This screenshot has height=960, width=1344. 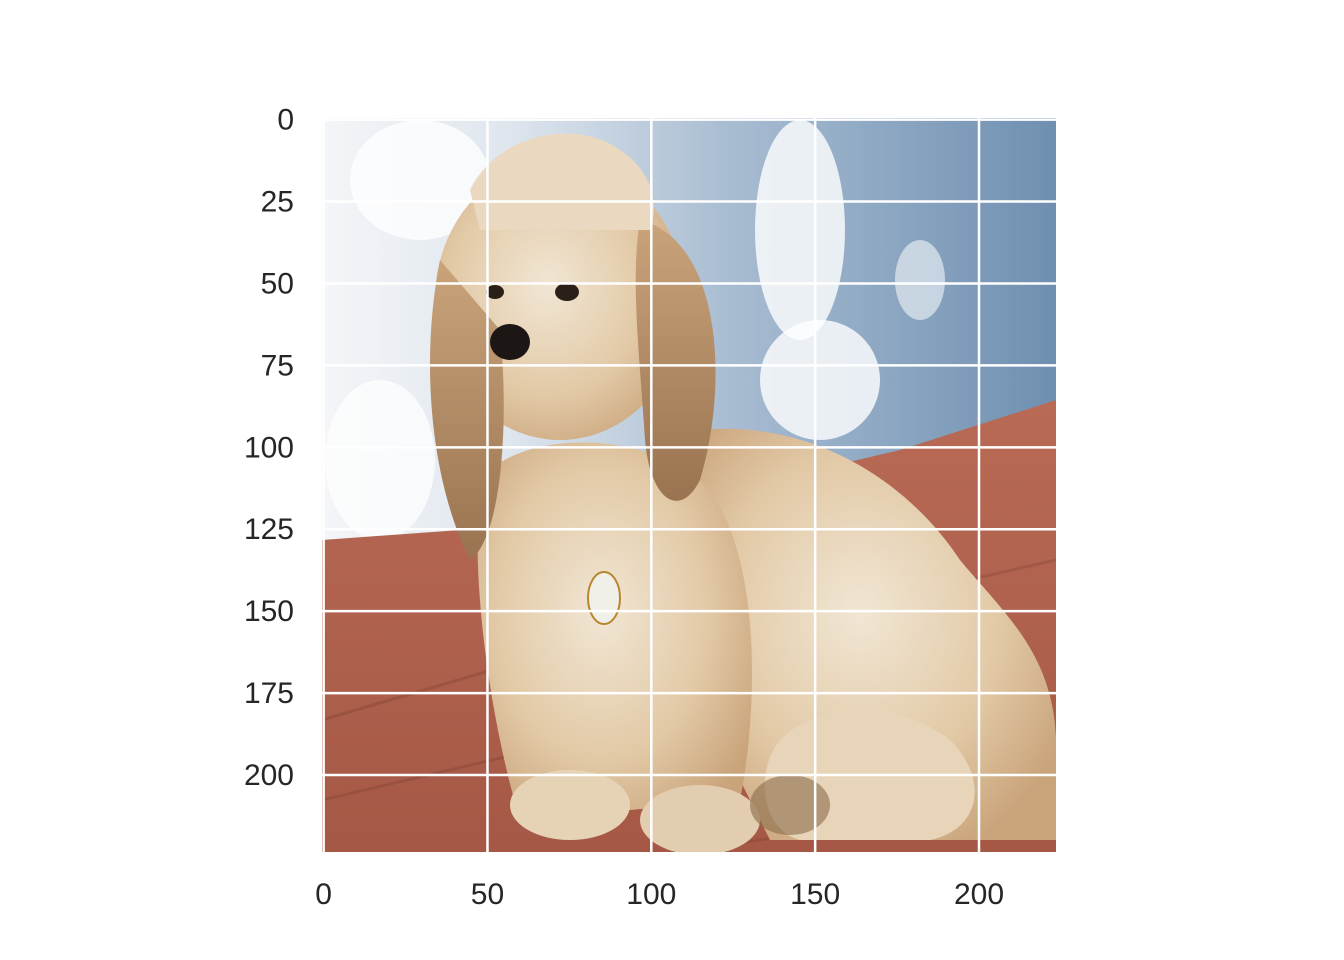 What do you see at coordinates (979, 894) in the screenshot?
I see `x-tick-label: 200` at bounding box center [979, 894].